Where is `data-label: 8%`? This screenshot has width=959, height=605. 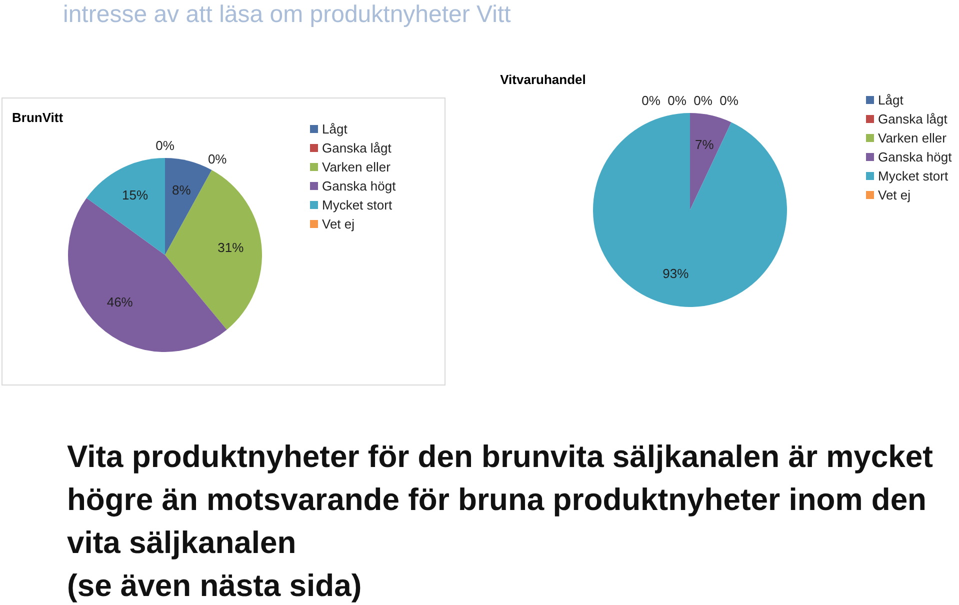
data-label: 8% is located at coordinates (182, 190).